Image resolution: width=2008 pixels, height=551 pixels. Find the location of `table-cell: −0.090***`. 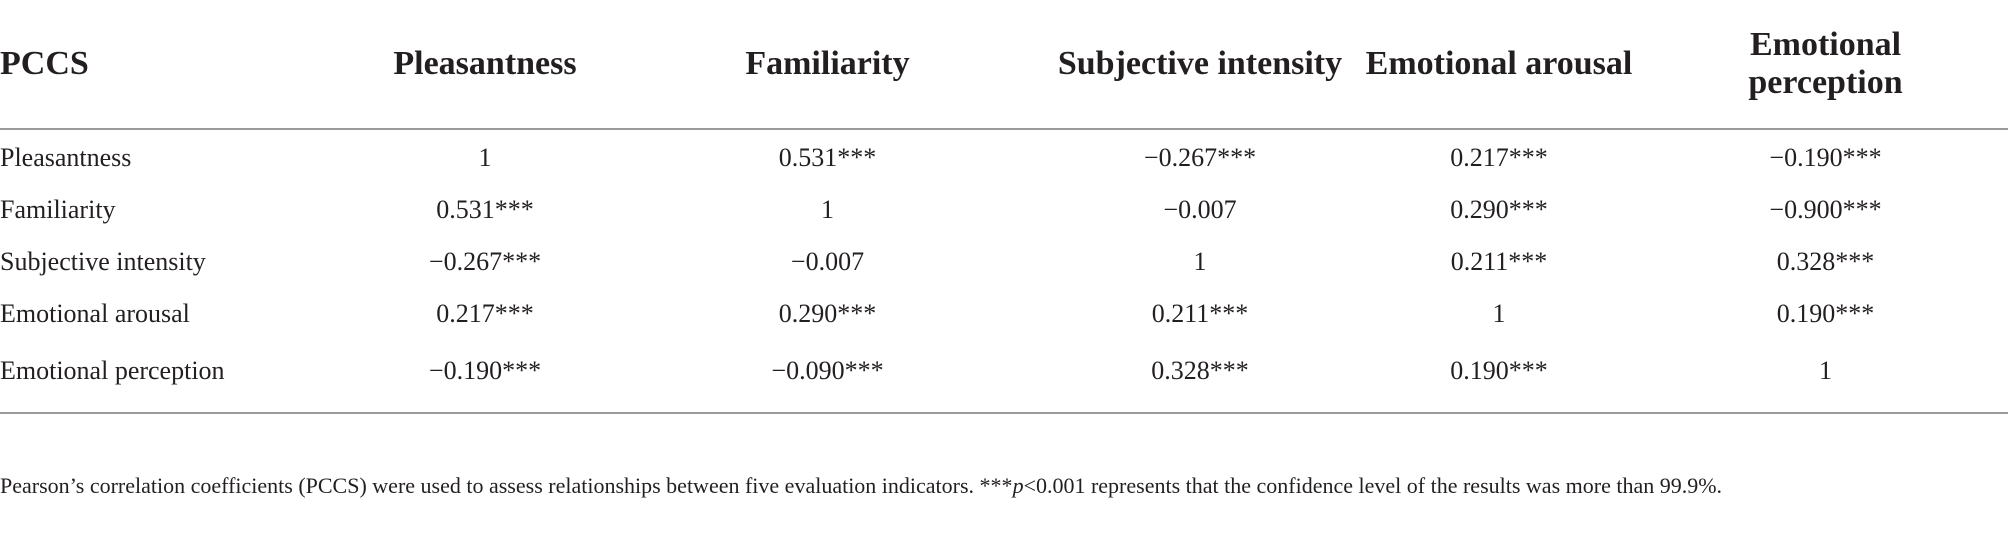

table-cell: −0.090*** is located at coordinates (827, 377).